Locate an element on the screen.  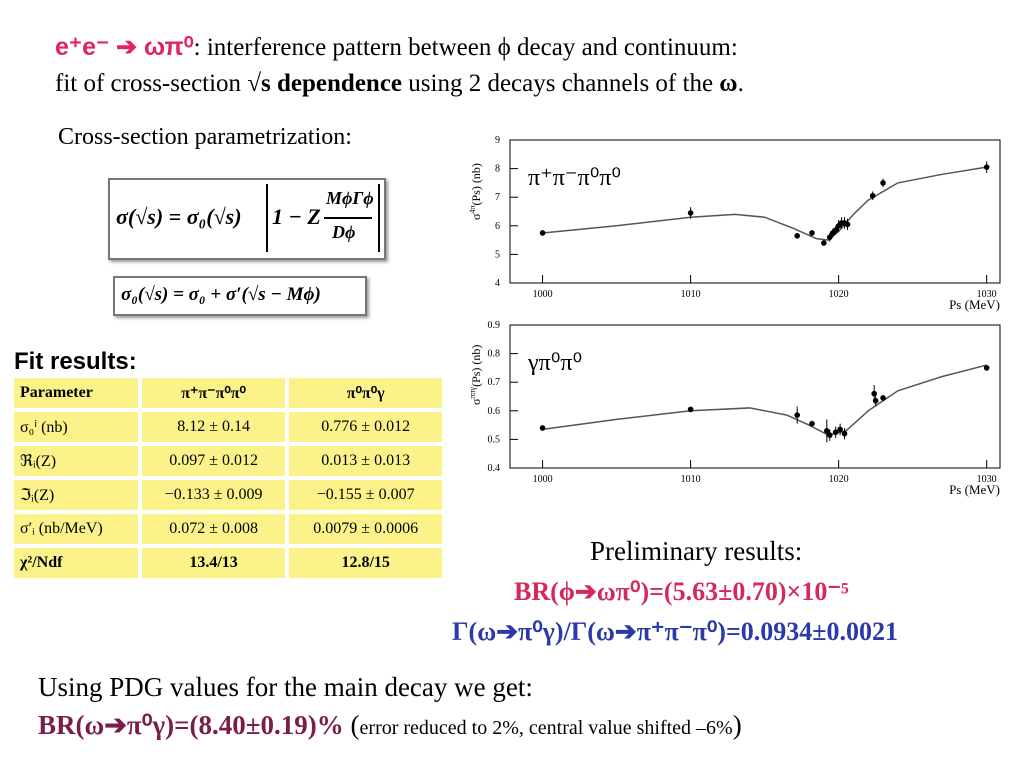
header-text: fit of cross-section is located at coordinates (151, 83).